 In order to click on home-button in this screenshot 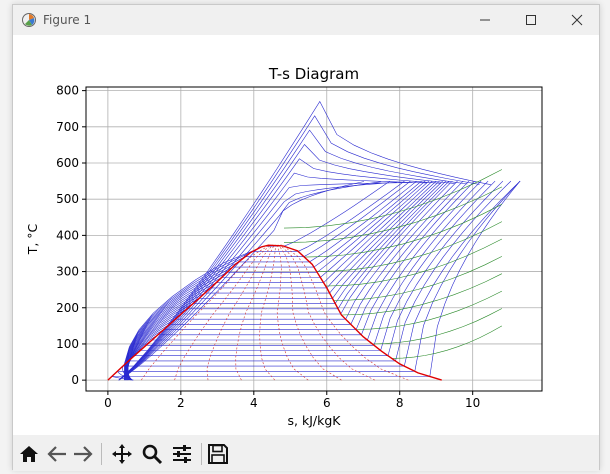, I will do `click(29, 454)`.